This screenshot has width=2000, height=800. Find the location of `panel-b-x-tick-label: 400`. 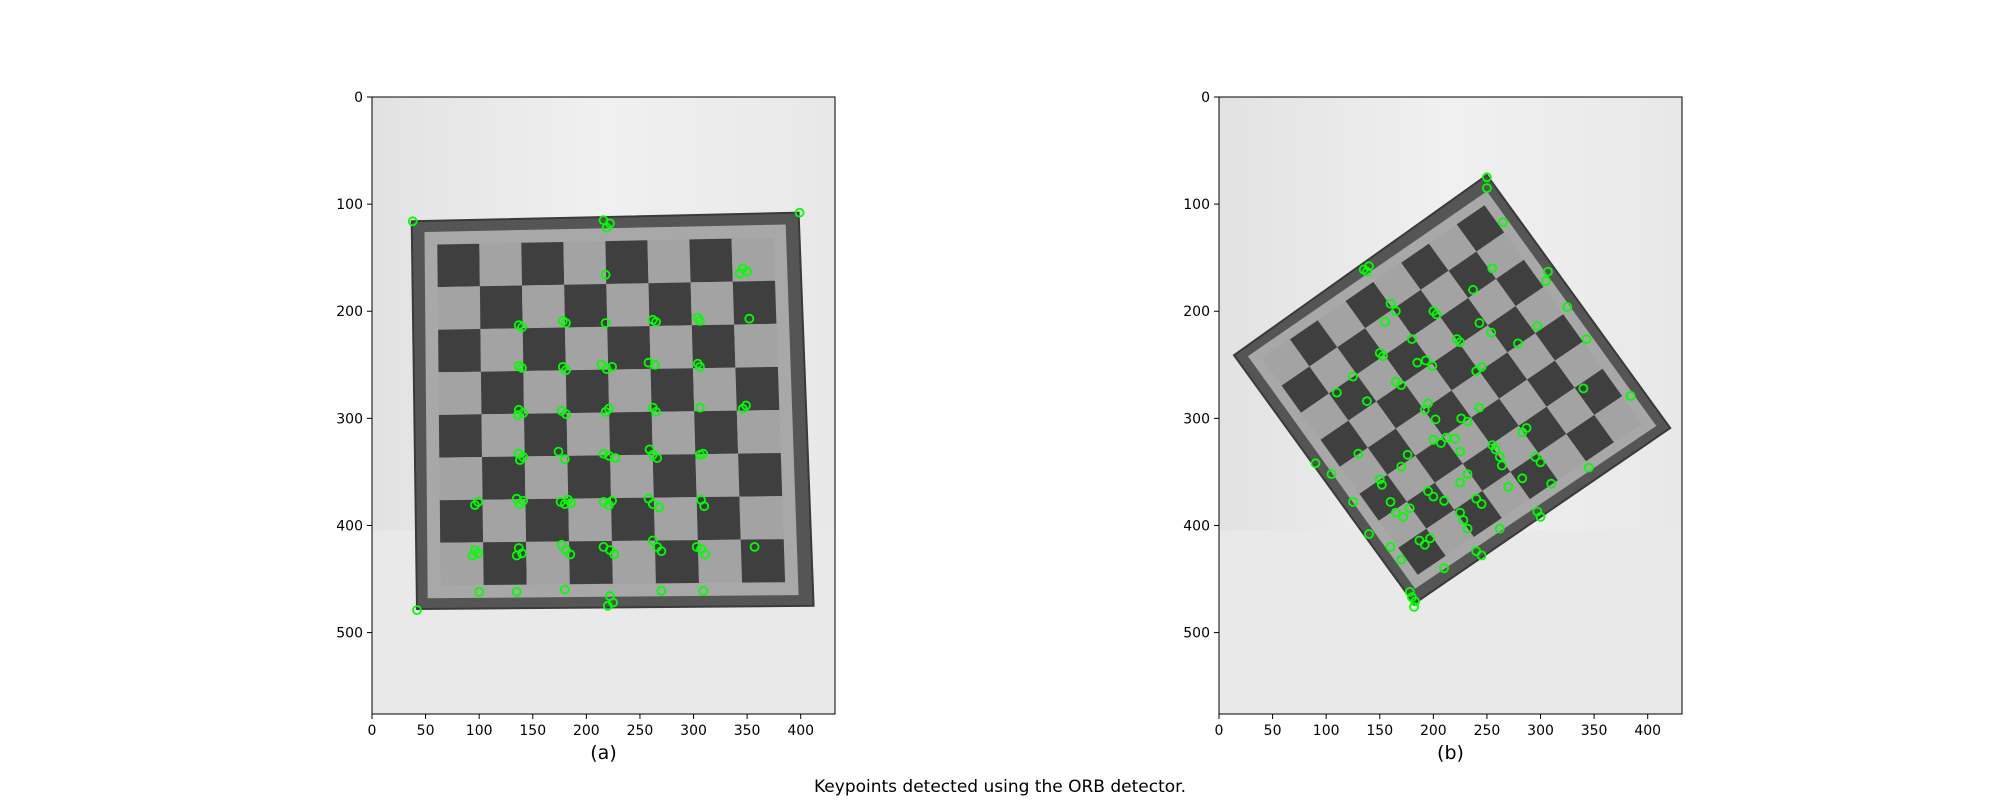

panel-b-x-tick-label: 400 is located at coordinates (1647, 731).